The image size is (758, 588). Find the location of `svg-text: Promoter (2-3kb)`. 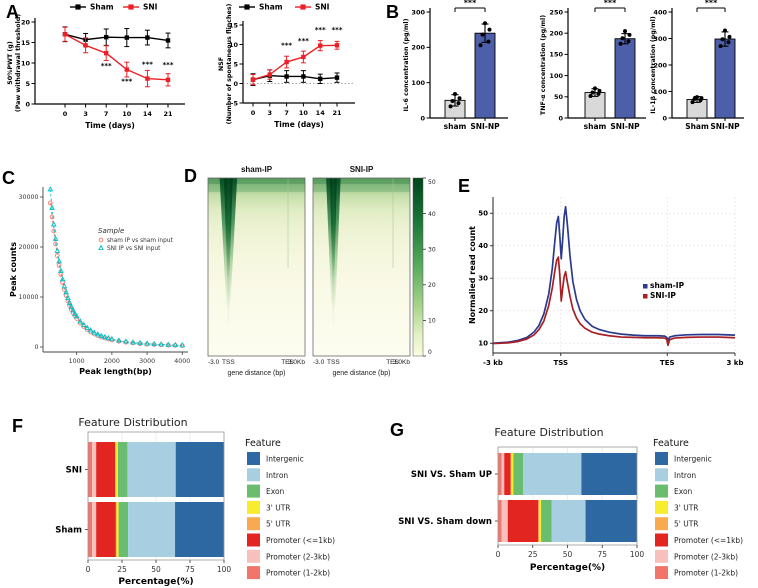

svg-text: Promoter (2-3kb) is located at coordinates (298, 556).